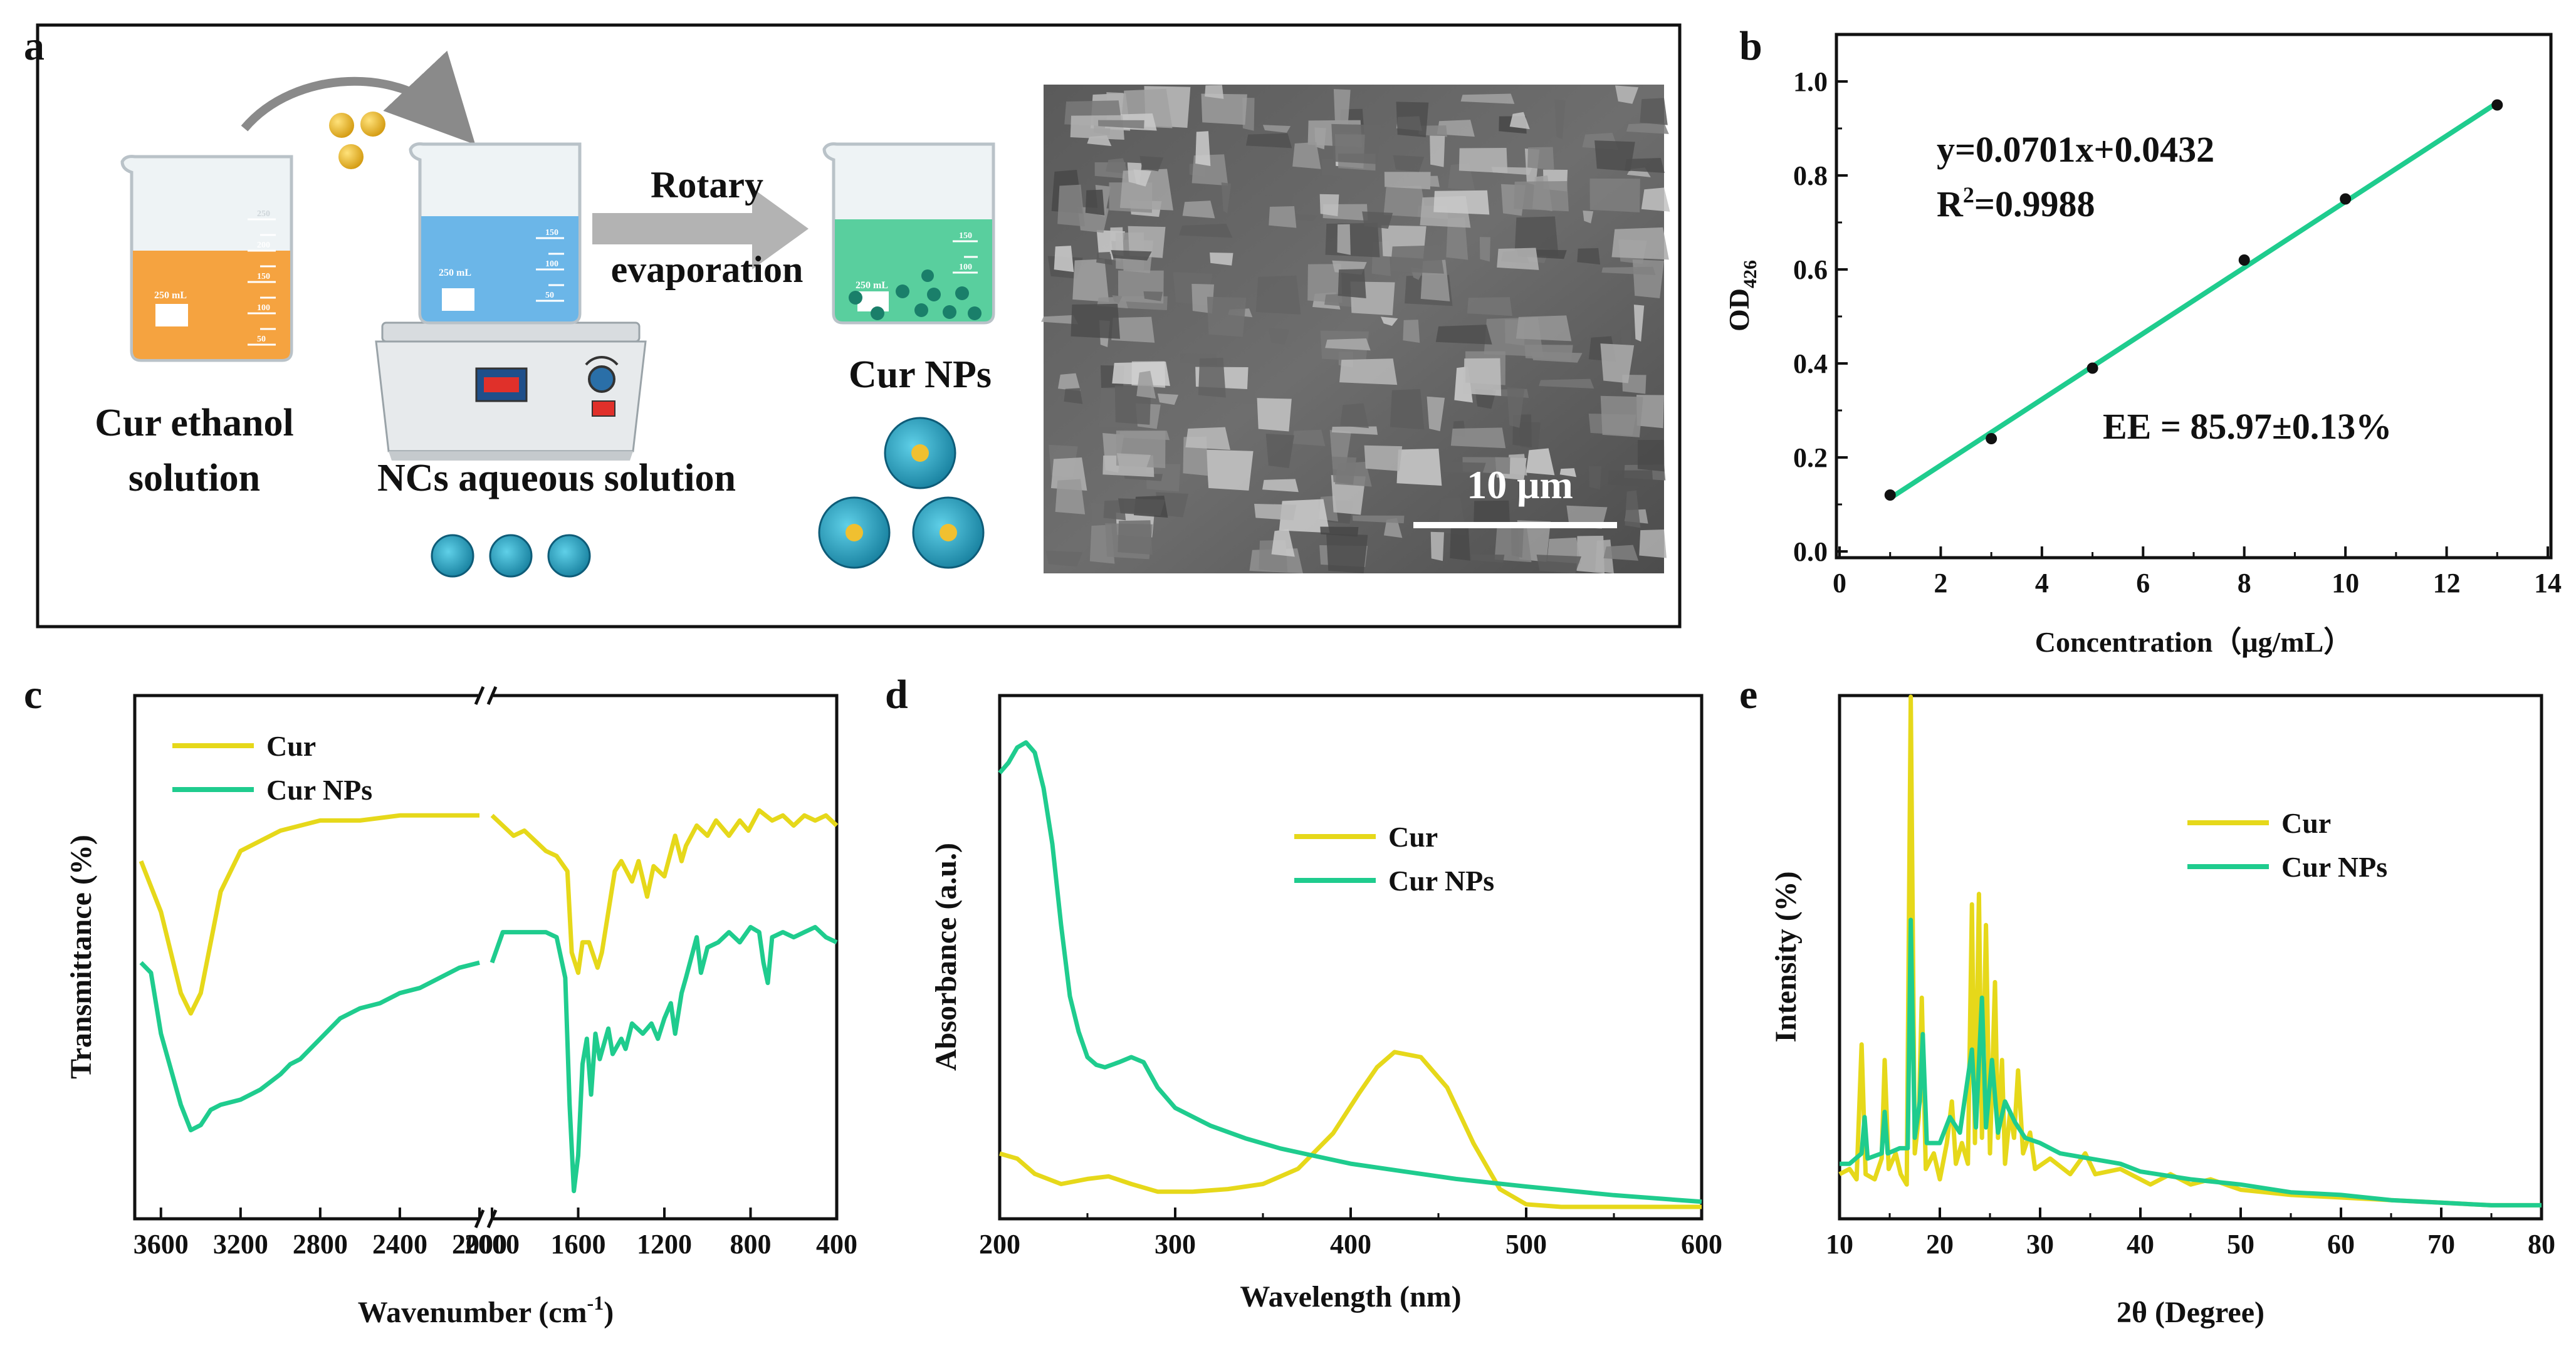 The width and height of the screenshot is (2576, 1346). I want to click on nanocage-icons, so click(708, 497).